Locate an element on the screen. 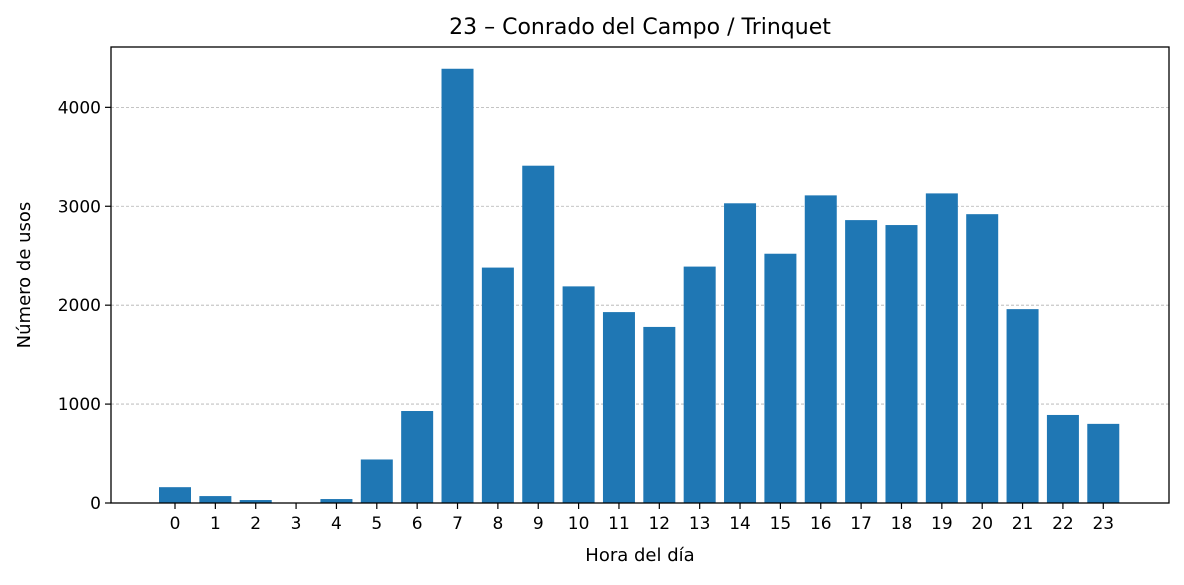  x-tick-label: 5 is located at coordinates (376, 524).